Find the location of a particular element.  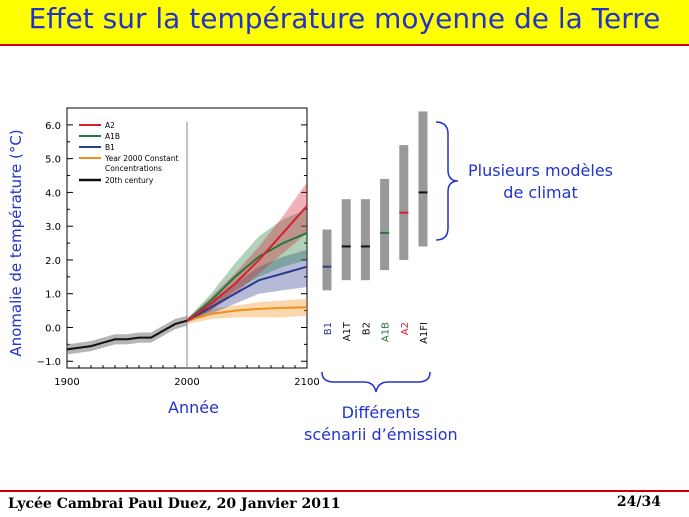

series-line-year-2000-constant is located at coordinates (247, 314).